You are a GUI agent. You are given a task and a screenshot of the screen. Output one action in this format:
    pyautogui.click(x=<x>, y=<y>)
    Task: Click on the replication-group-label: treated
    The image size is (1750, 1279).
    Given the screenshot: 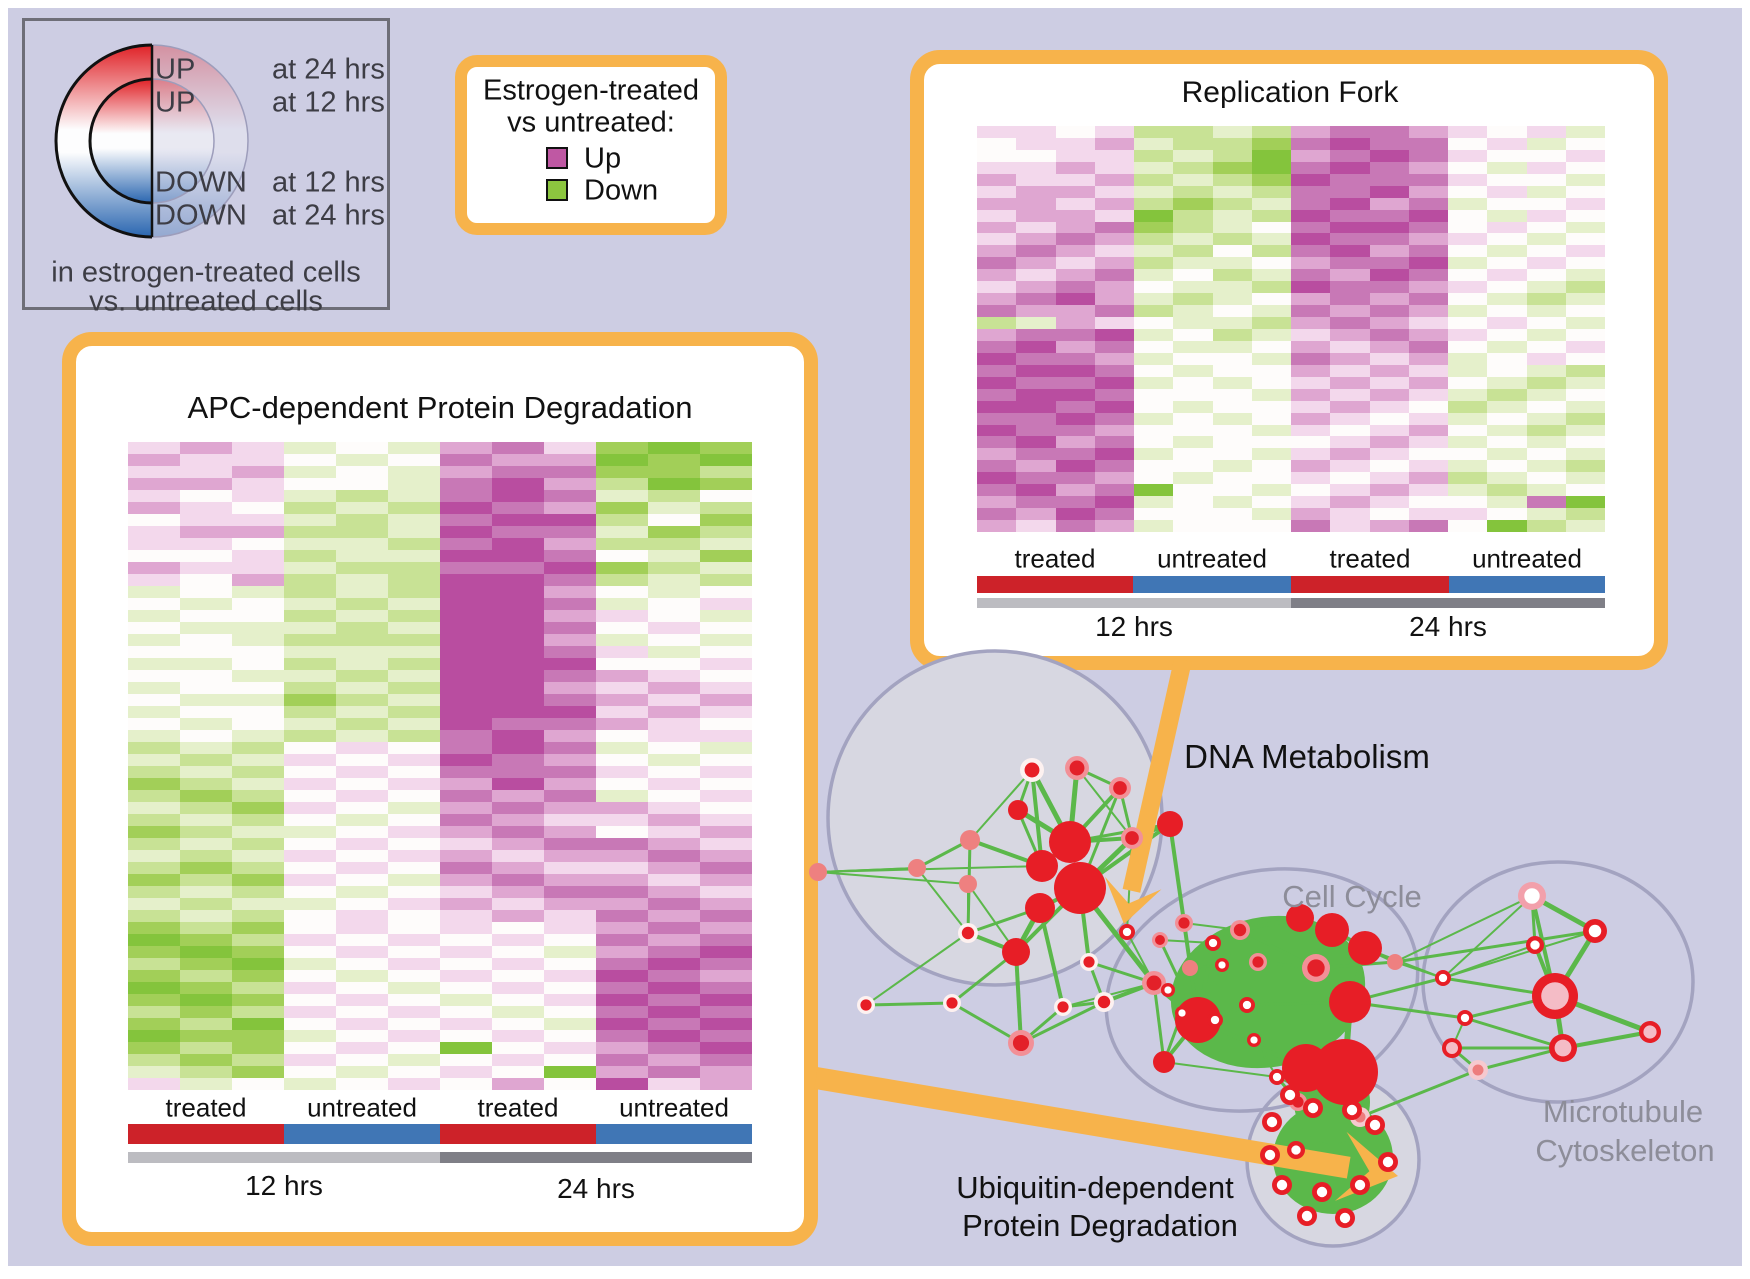 What is the action you would take?
    pyautogui.click(x=1370, y=558)
    